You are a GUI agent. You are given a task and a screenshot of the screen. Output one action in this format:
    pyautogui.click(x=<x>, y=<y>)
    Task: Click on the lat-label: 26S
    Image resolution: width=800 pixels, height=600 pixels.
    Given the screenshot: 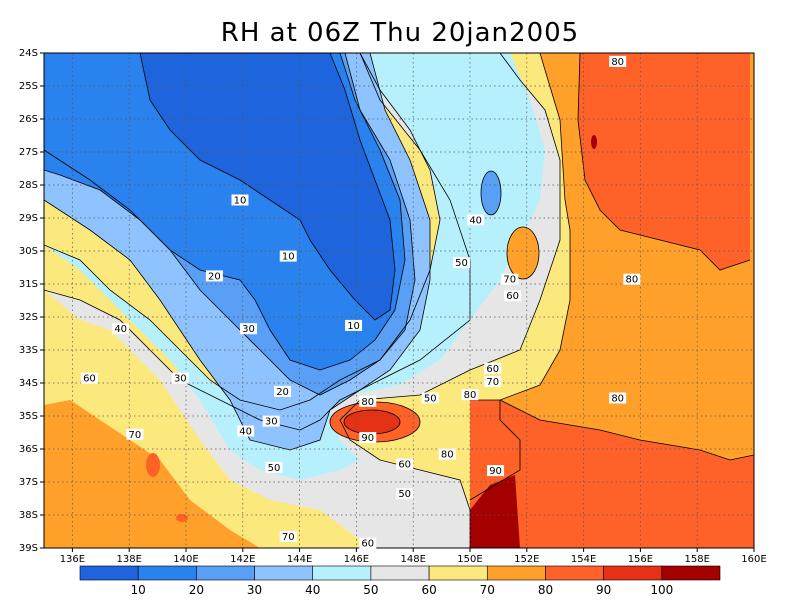 What is the action you would take?
    pyautogui.click(x=28, y=119)
    